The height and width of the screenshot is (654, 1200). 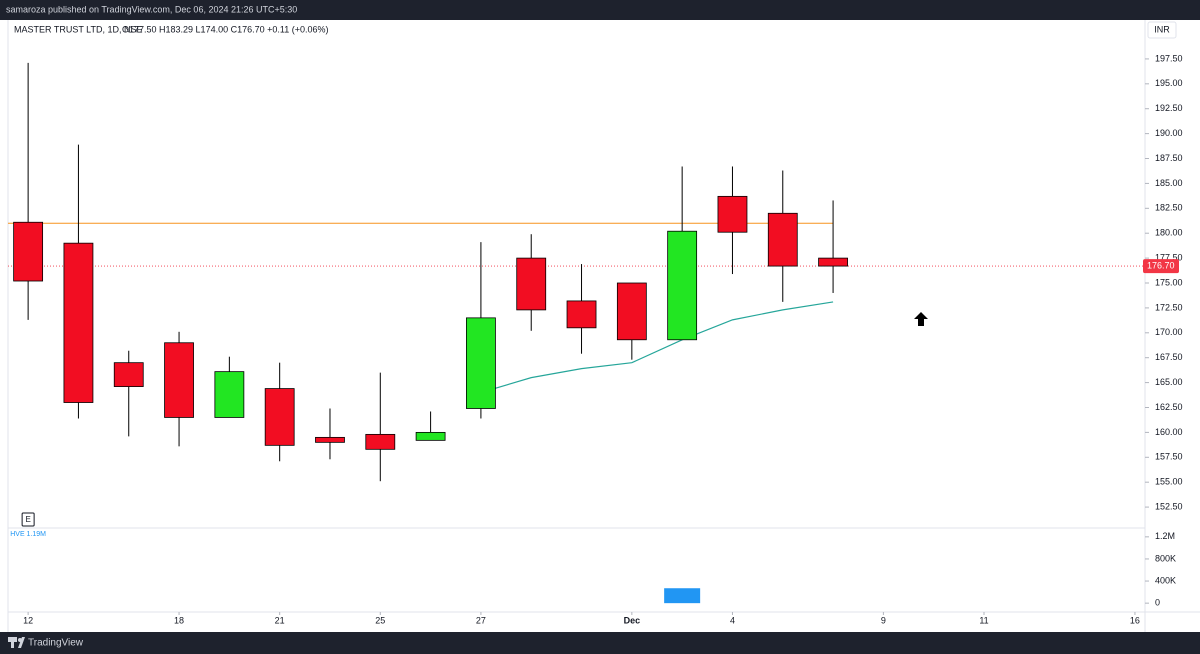 I want to click on symbol-title: MASTER TRUST LTD, 1D, NSE, so click(x=78, y=29).